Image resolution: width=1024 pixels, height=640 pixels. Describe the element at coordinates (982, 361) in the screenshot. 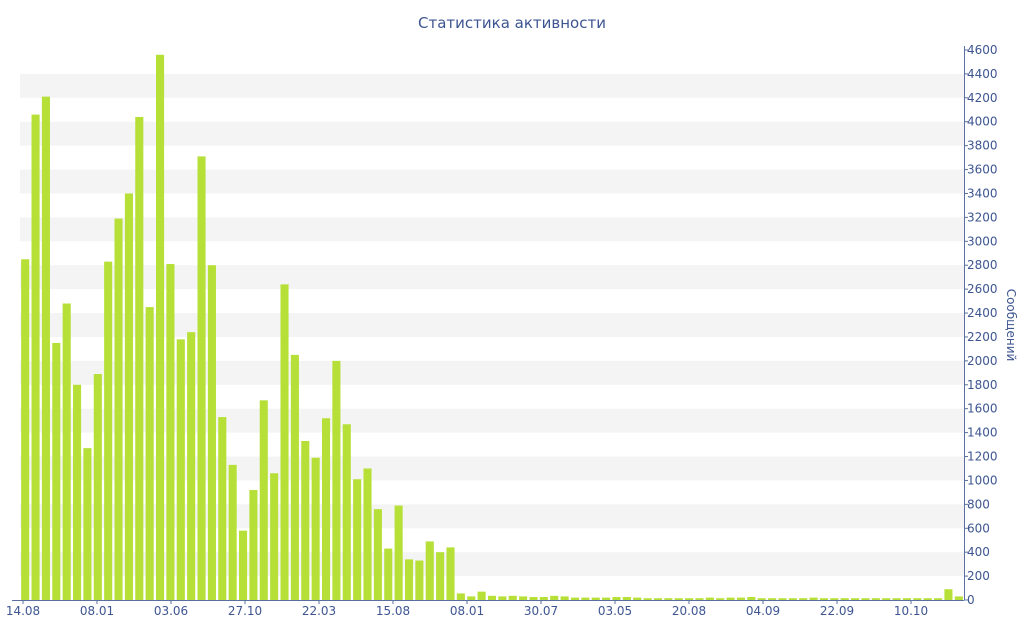

I see `y-tick-label: 2000` at that location.